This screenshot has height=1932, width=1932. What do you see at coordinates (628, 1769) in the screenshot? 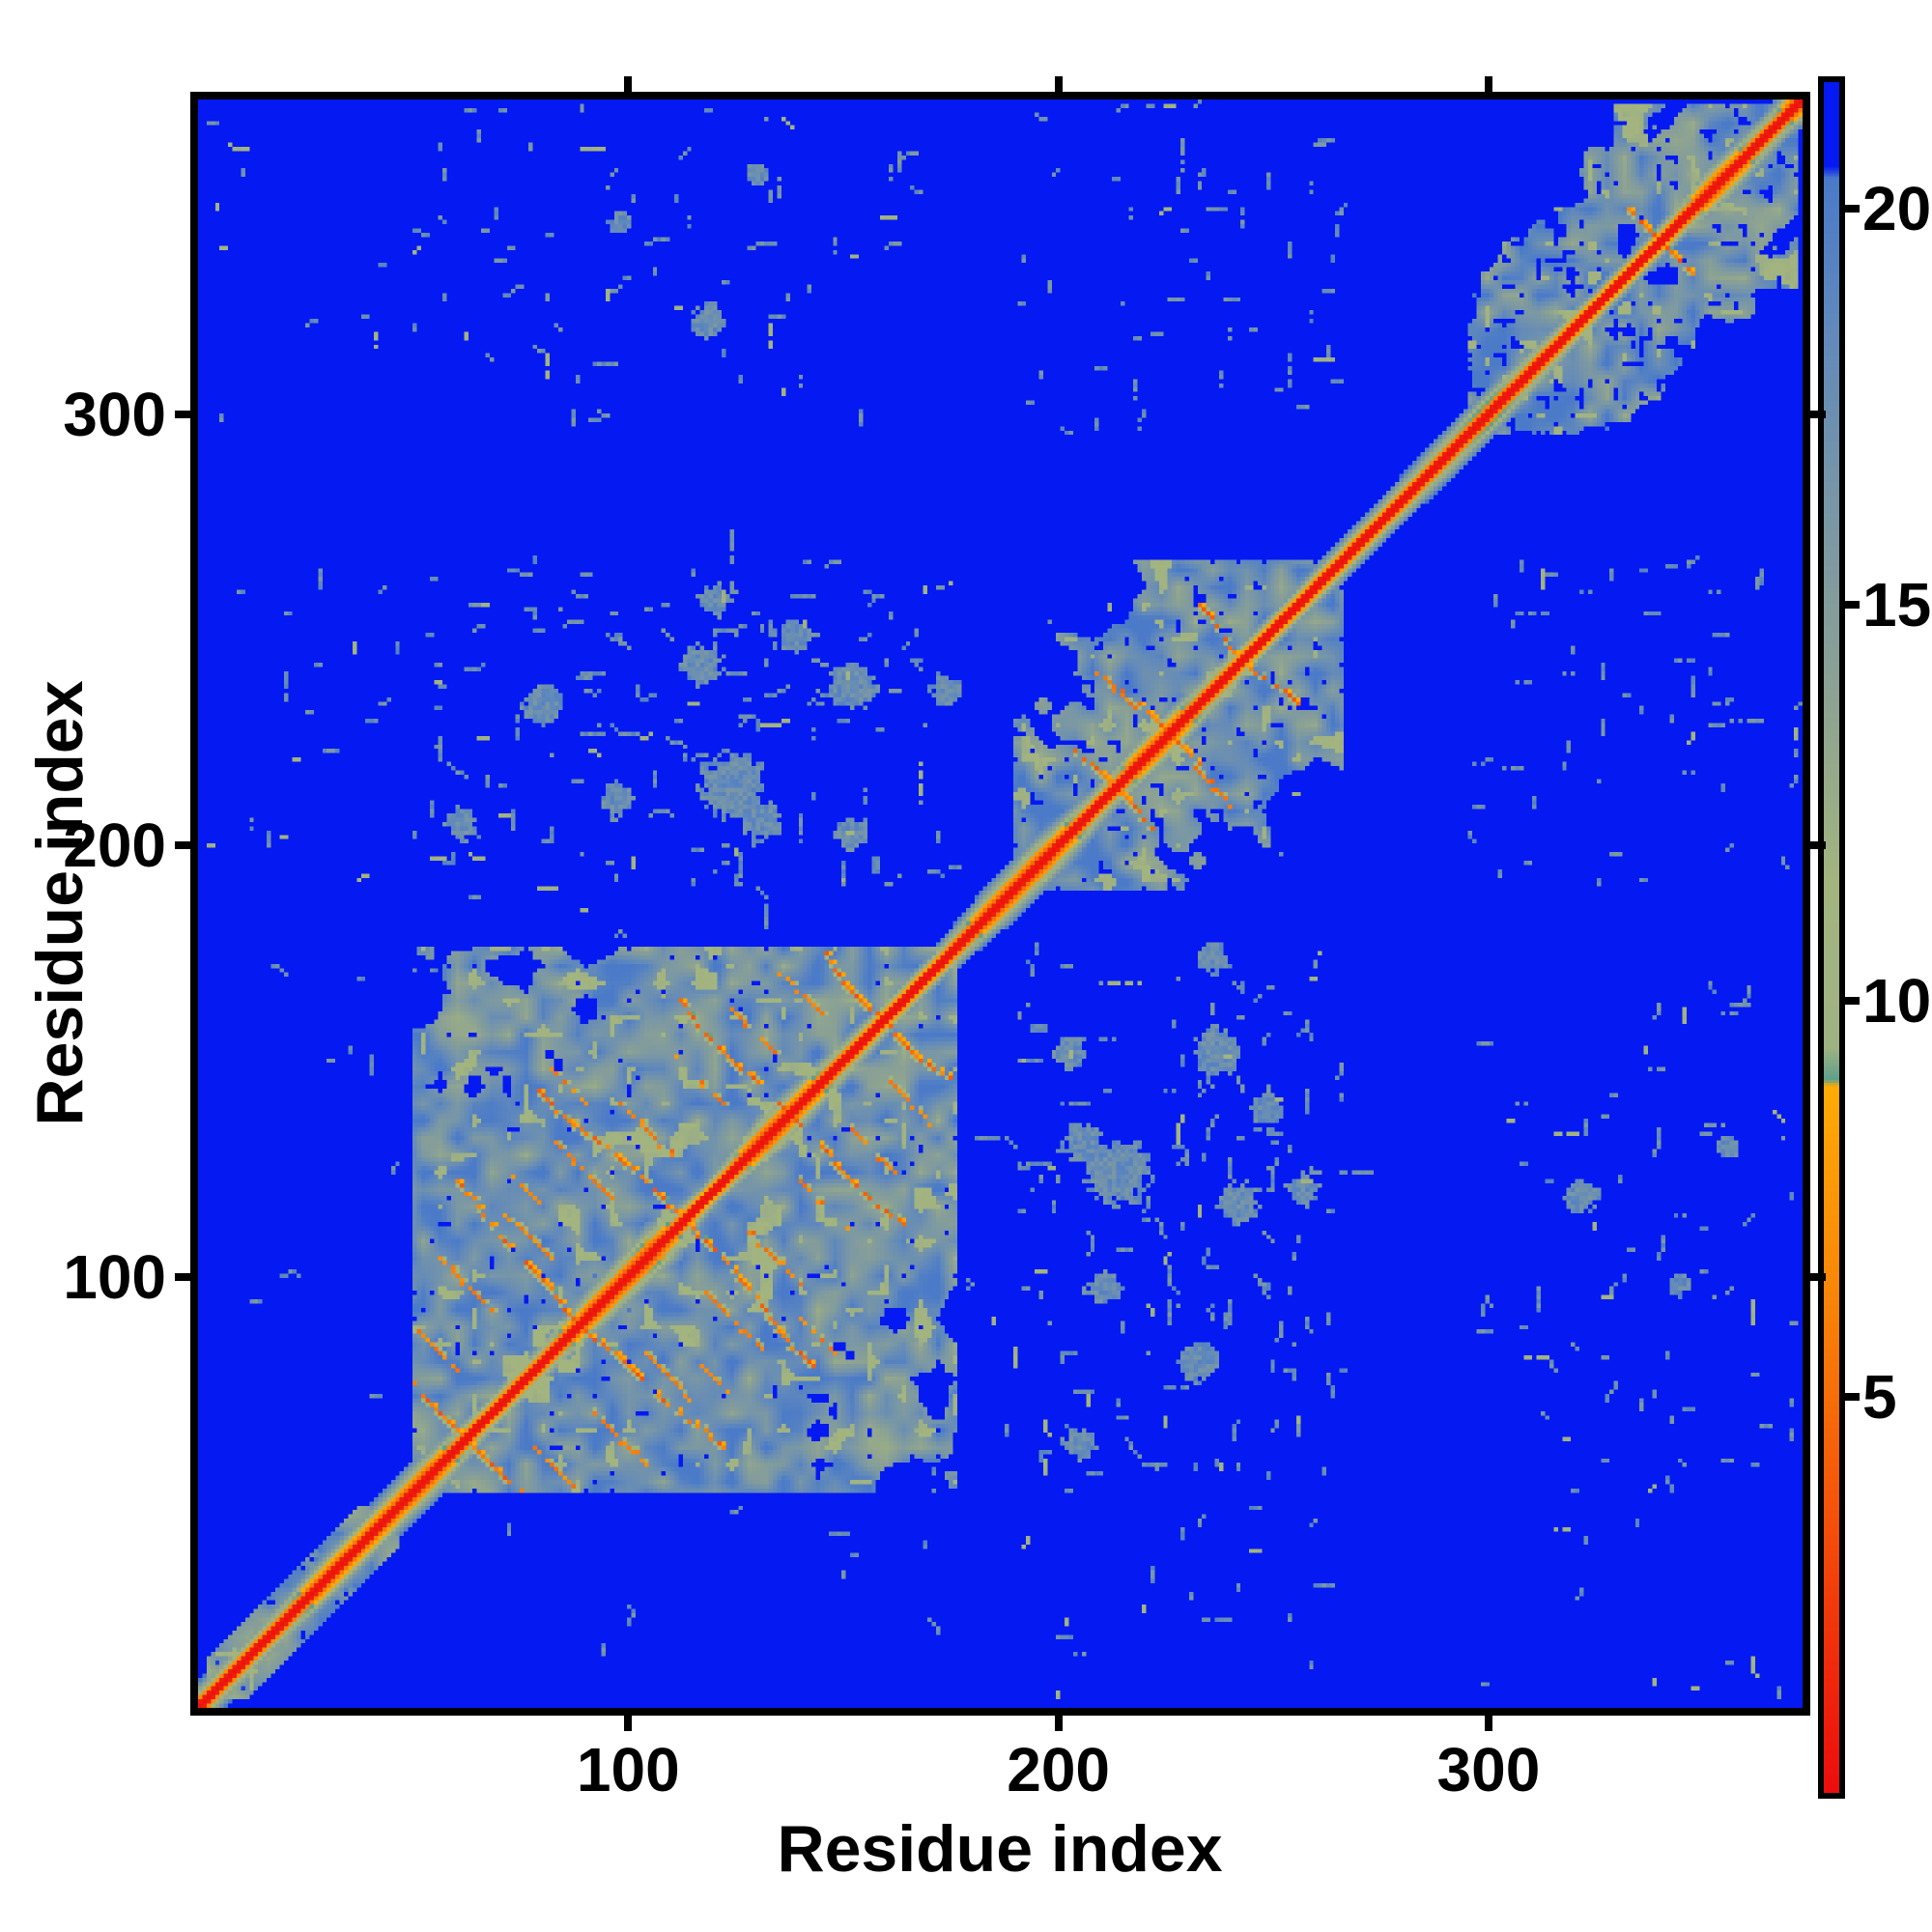
I see `x-tick-label: 100` at bounding box center [628, 1769].